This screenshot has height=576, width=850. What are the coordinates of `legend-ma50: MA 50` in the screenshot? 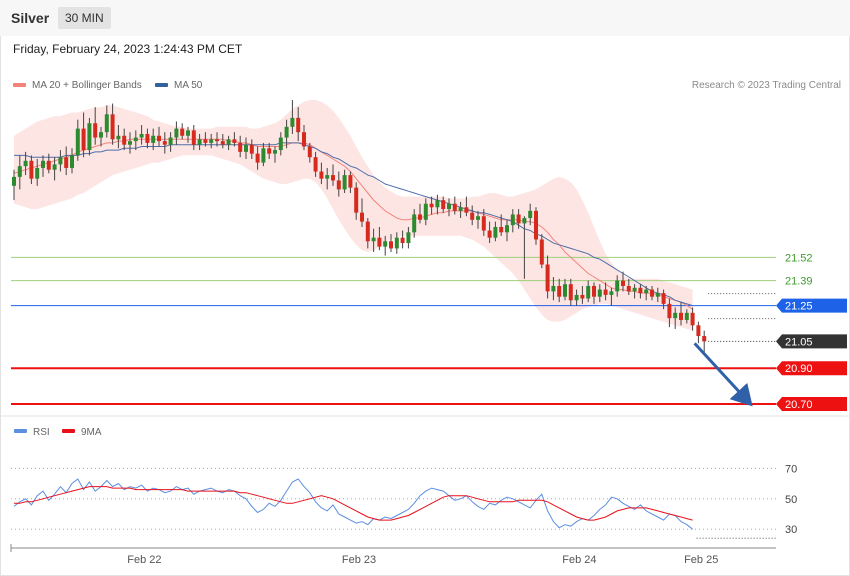 It's located at (178, 85).